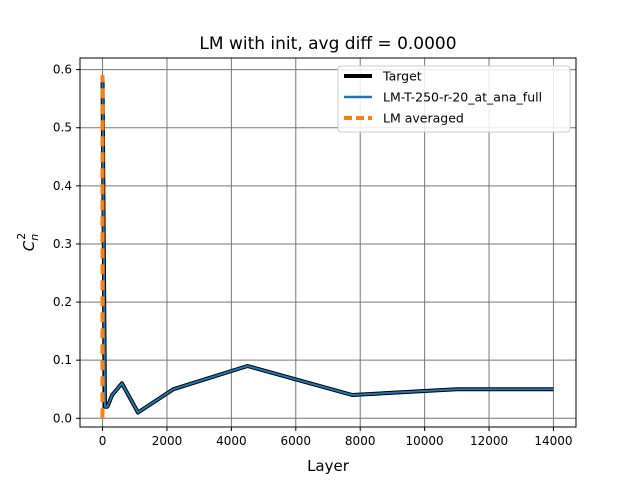 The image size is (640, 480). What do you see at coordinates (425, 441) in the screenshot?
I see `x-tick-label: 10000` at bounding box center [425, 441].